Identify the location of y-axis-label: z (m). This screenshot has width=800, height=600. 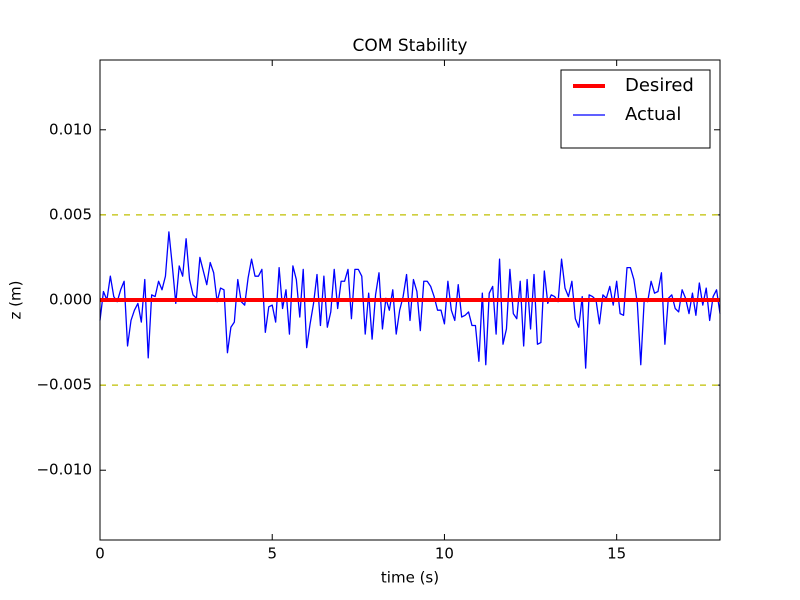
(16, 300).